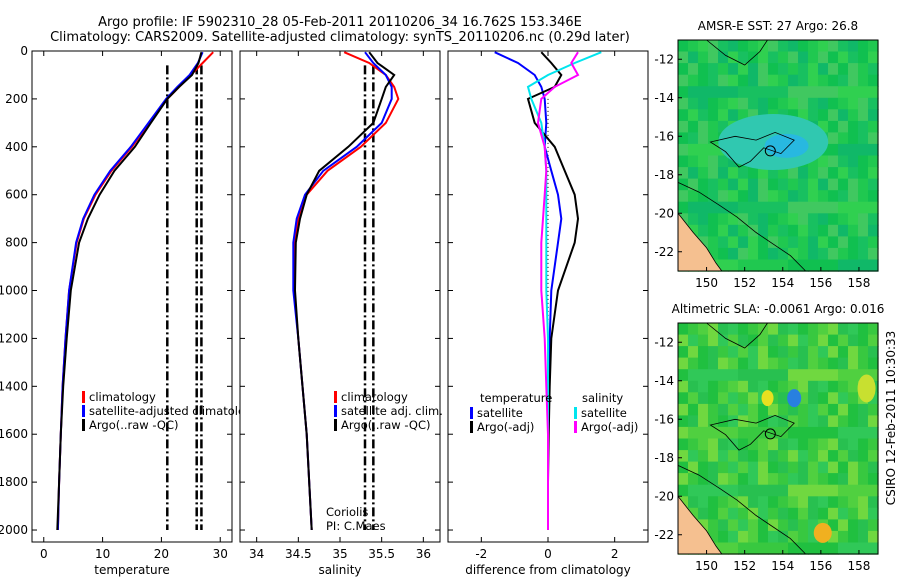 The height and width of the screenshot is (580, 900). What do you see at coordinates (374, 397) in the screenshot?
I see `legend-label: climatology` at bounding box center [374, 397].